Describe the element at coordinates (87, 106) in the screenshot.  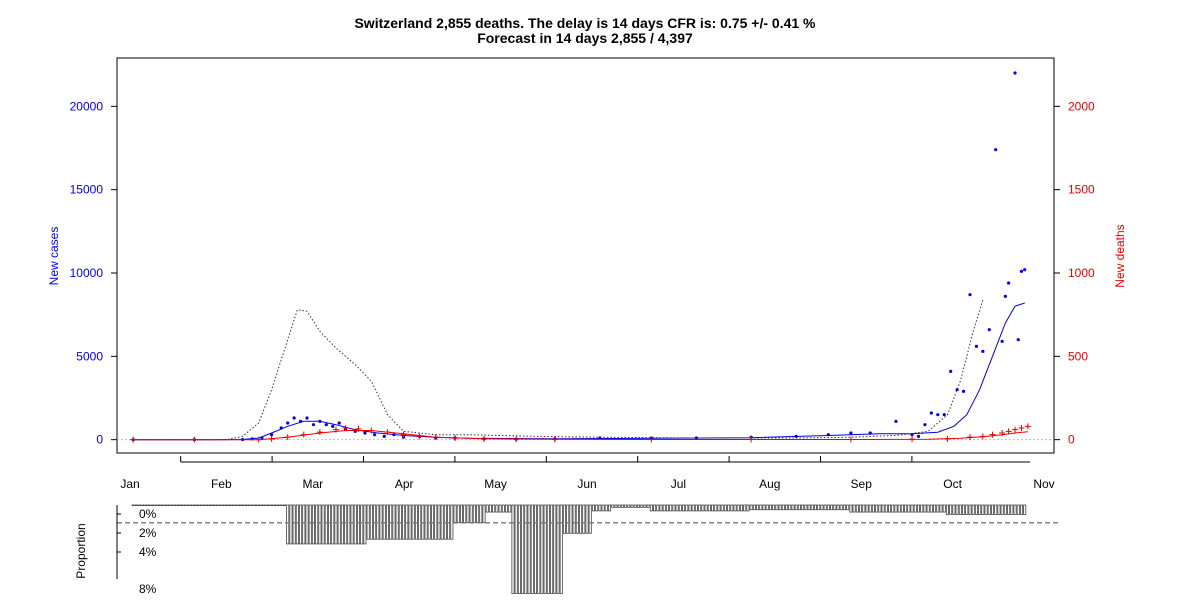
I see `y-left-tick-label: 20000` at that location.